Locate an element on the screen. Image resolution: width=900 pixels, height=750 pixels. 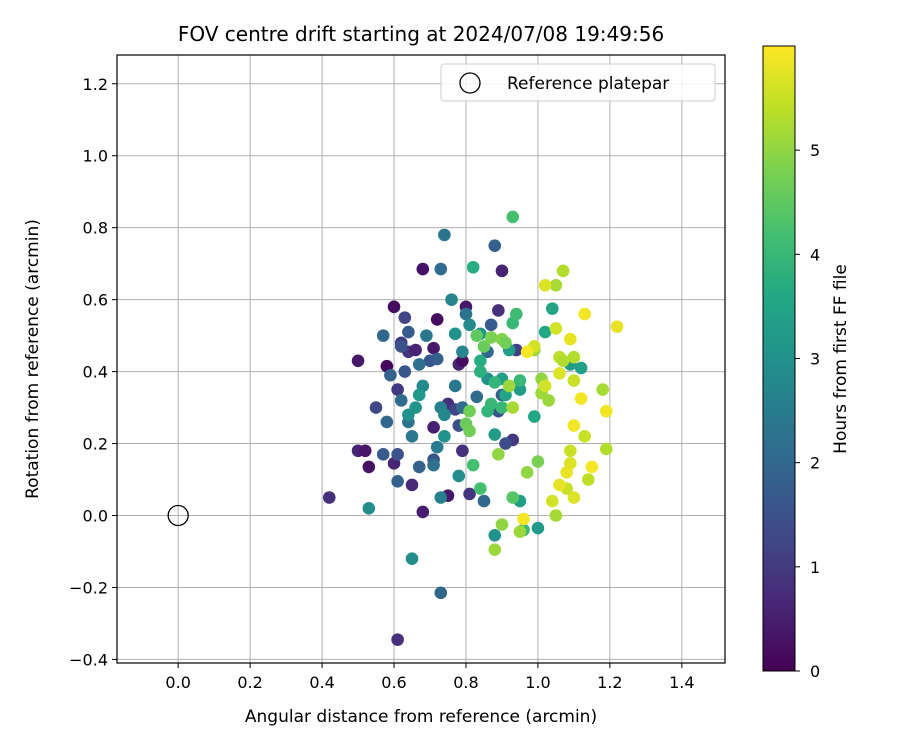
legend-marker is located at coordinates (470, 83).